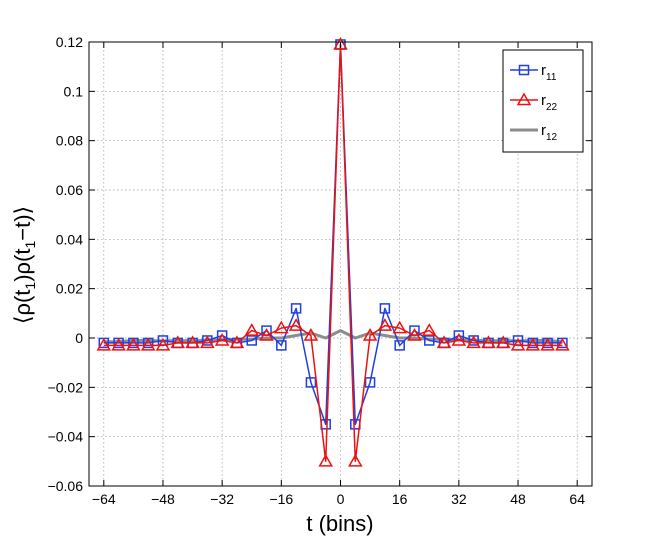 This screenshot has width=654, height=545. What do you see at coordinates (66, 486) in the screenshot?
I see `y-tick-label: −0.06` at bounding box center [66, 486].